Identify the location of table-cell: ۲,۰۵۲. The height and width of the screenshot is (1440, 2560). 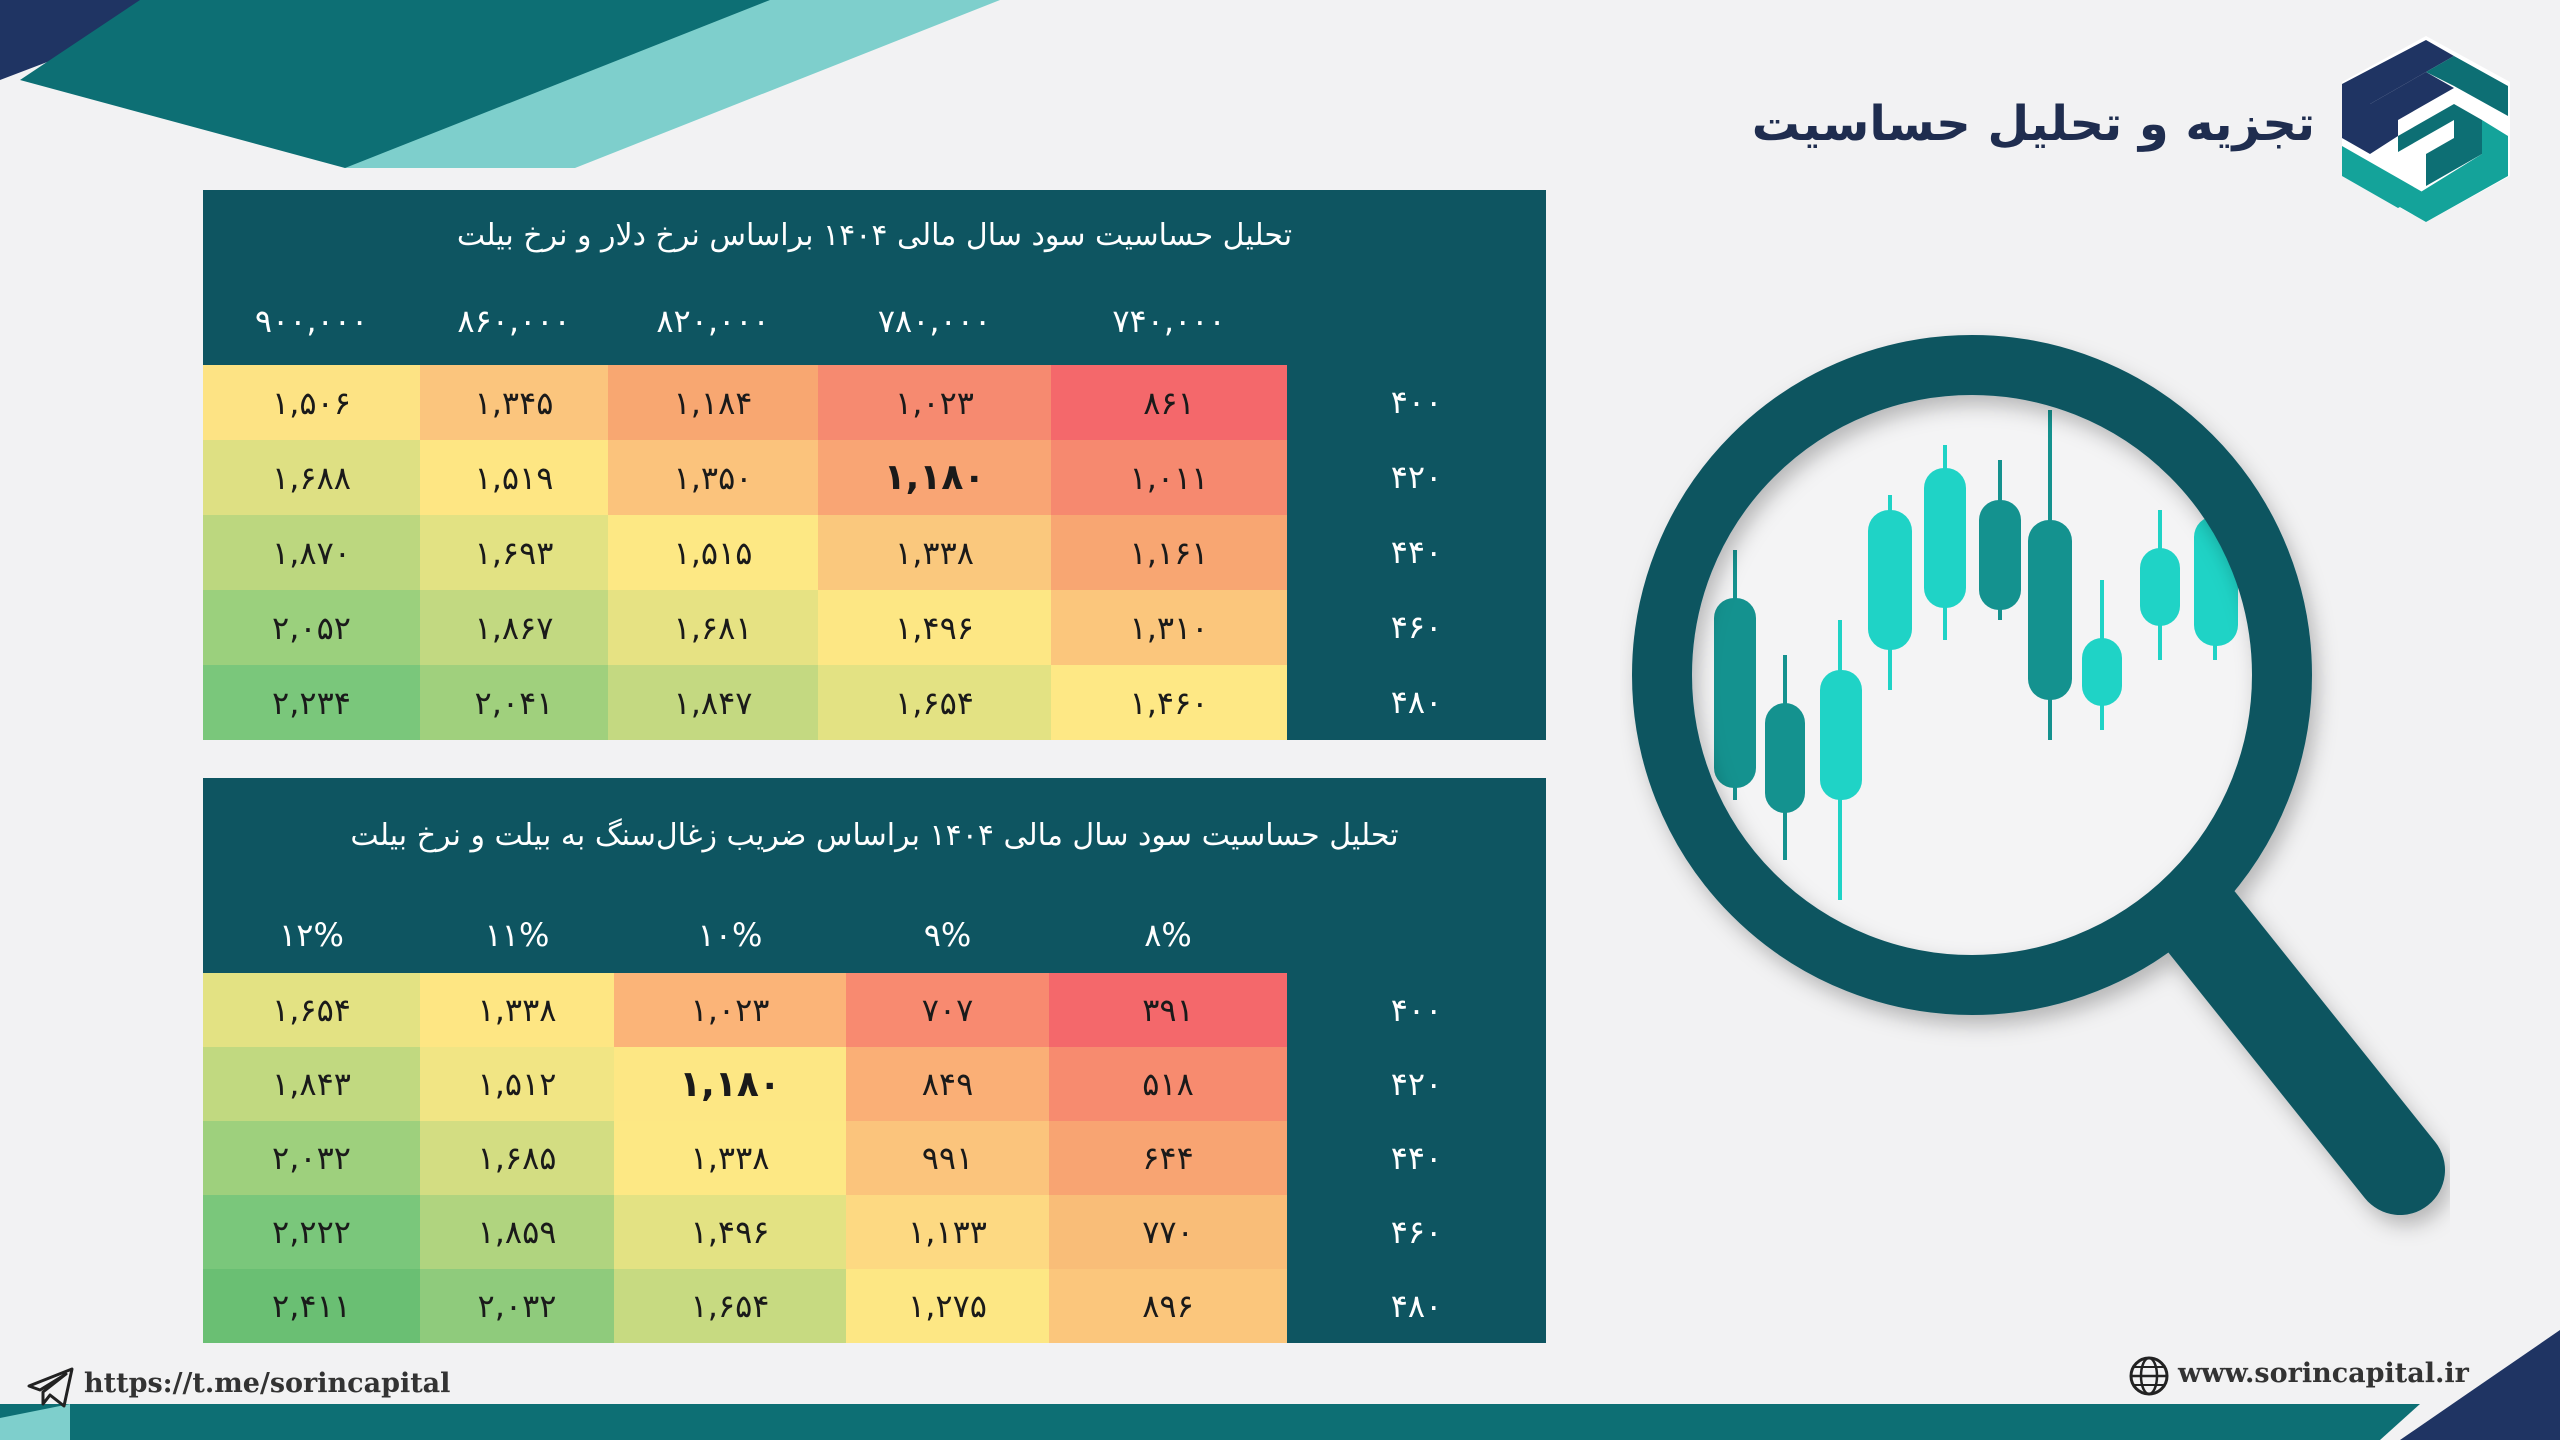
(311, 627).